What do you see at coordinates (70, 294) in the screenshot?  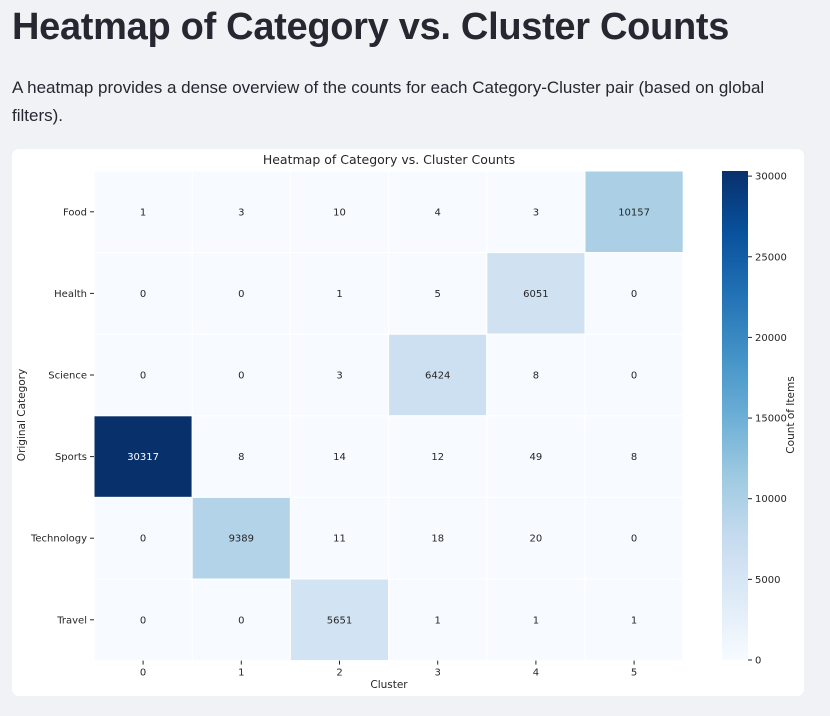 I see `y-tick-label: Health` at bounding box center [70, 294].